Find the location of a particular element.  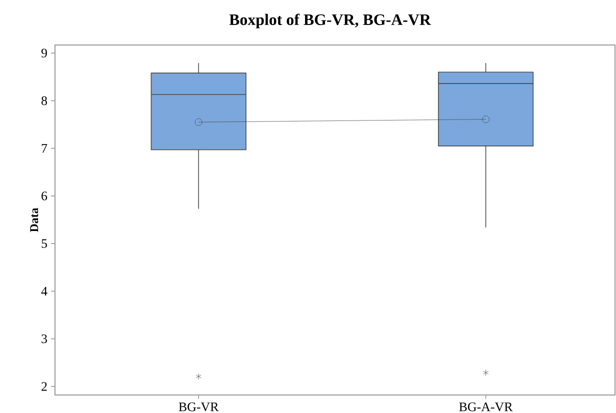

y-tick-label: 5 is located at coordinates (44, 243).